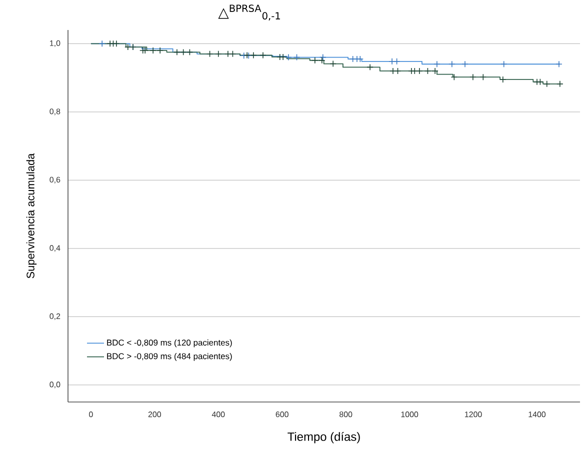 Image resolution: width=584 pixels, height=459 pixels. I want to click on legend-label: BDC > -0,809 ms (484 pacientes), so click(169, 356).